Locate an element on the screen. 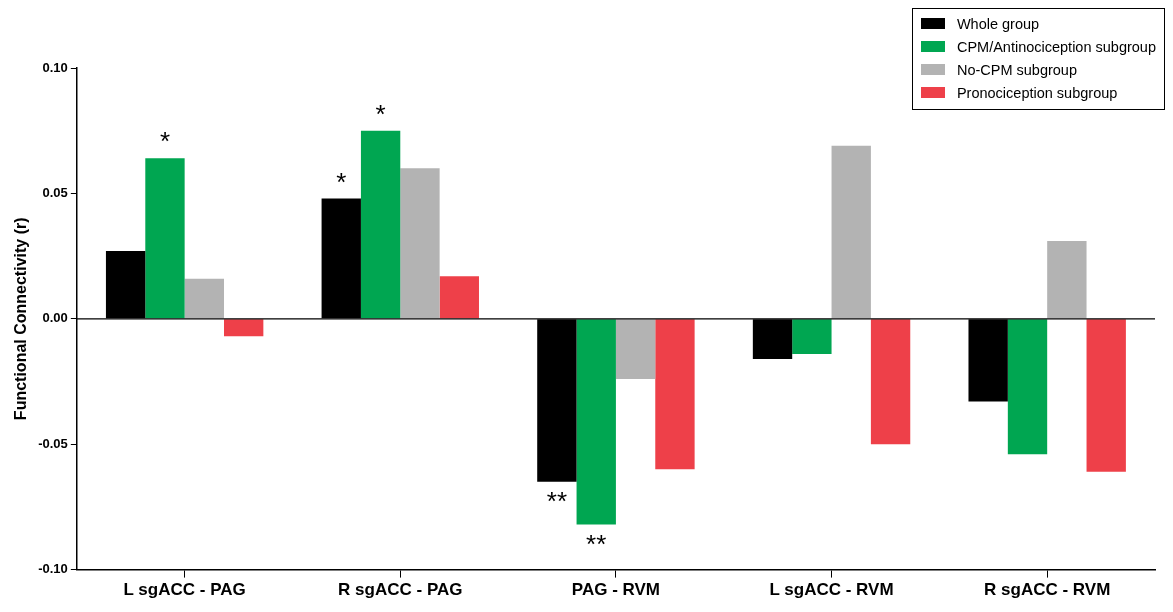 This screenshot has width=1173, height=612. y-tick-label: -0.10 is located at coordinates (53, 569).